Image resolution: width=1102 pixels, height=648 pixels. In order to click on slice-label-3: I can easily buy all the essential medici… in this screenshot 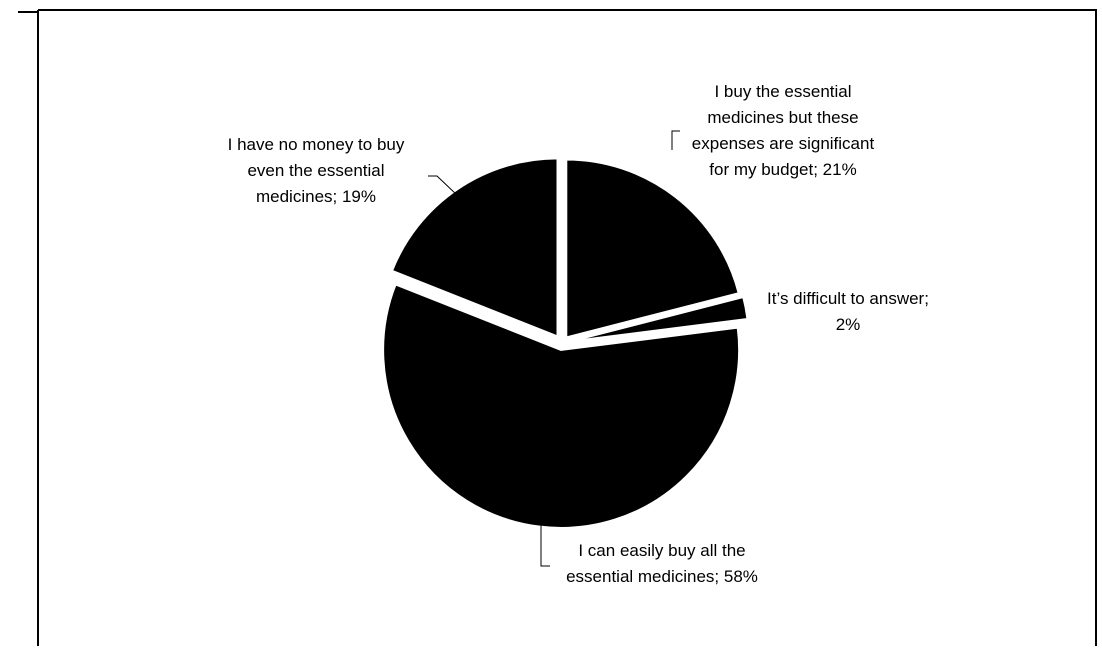, I will do `click(662, 563)`.